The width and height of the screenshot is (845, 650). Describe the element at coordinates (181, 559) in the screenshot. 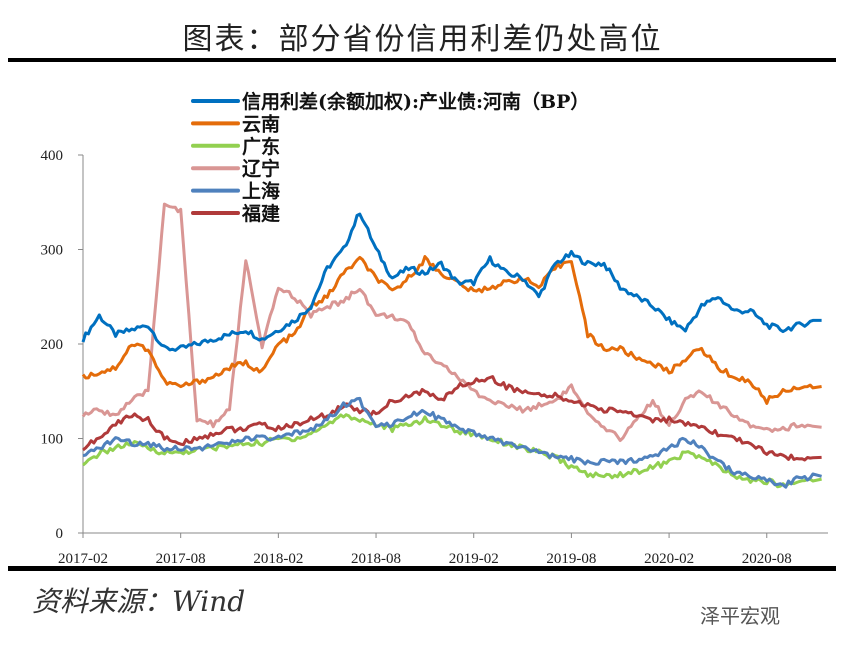

I see `x-tick-label: 2017-08` at that location.